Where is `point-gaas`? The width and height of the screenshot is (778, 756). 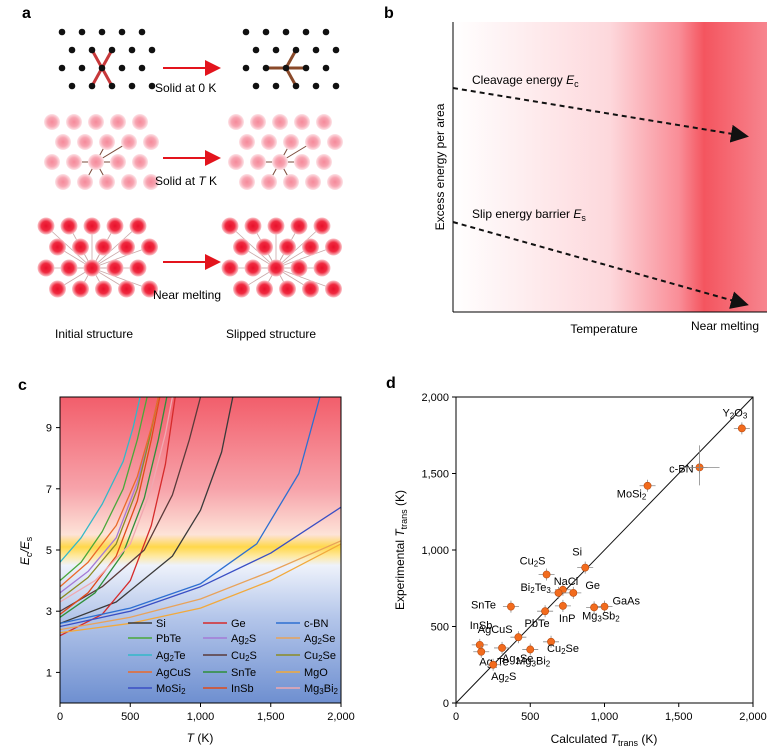
point-gaas is located at coordinates (604, 606).